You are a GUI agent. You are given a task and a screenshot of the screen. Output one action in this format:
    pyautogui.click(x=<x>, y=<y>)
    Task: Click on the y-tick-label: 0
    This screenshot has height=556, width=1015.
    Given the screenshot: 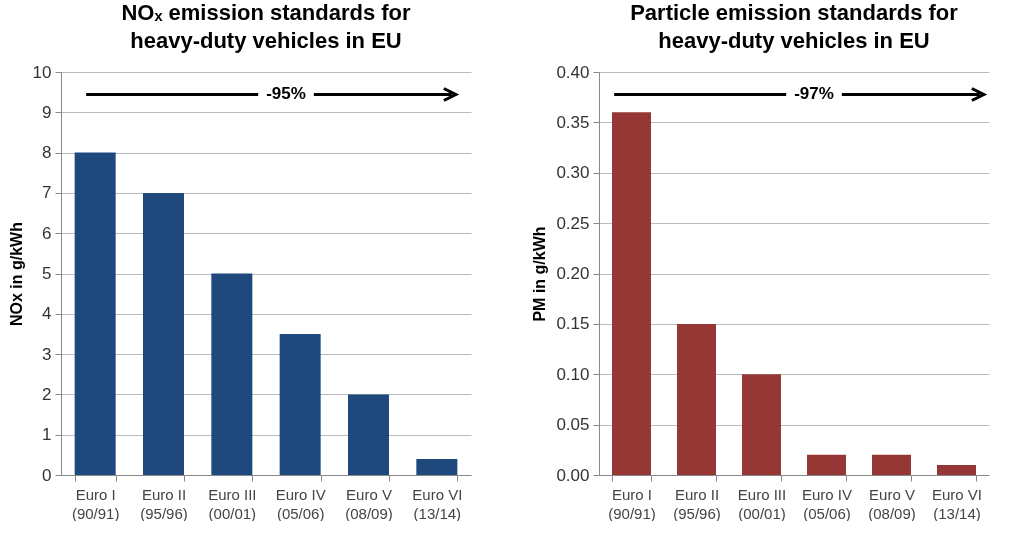 What is the action you would take?
    pyautogui.click(x=47, y=475)
    